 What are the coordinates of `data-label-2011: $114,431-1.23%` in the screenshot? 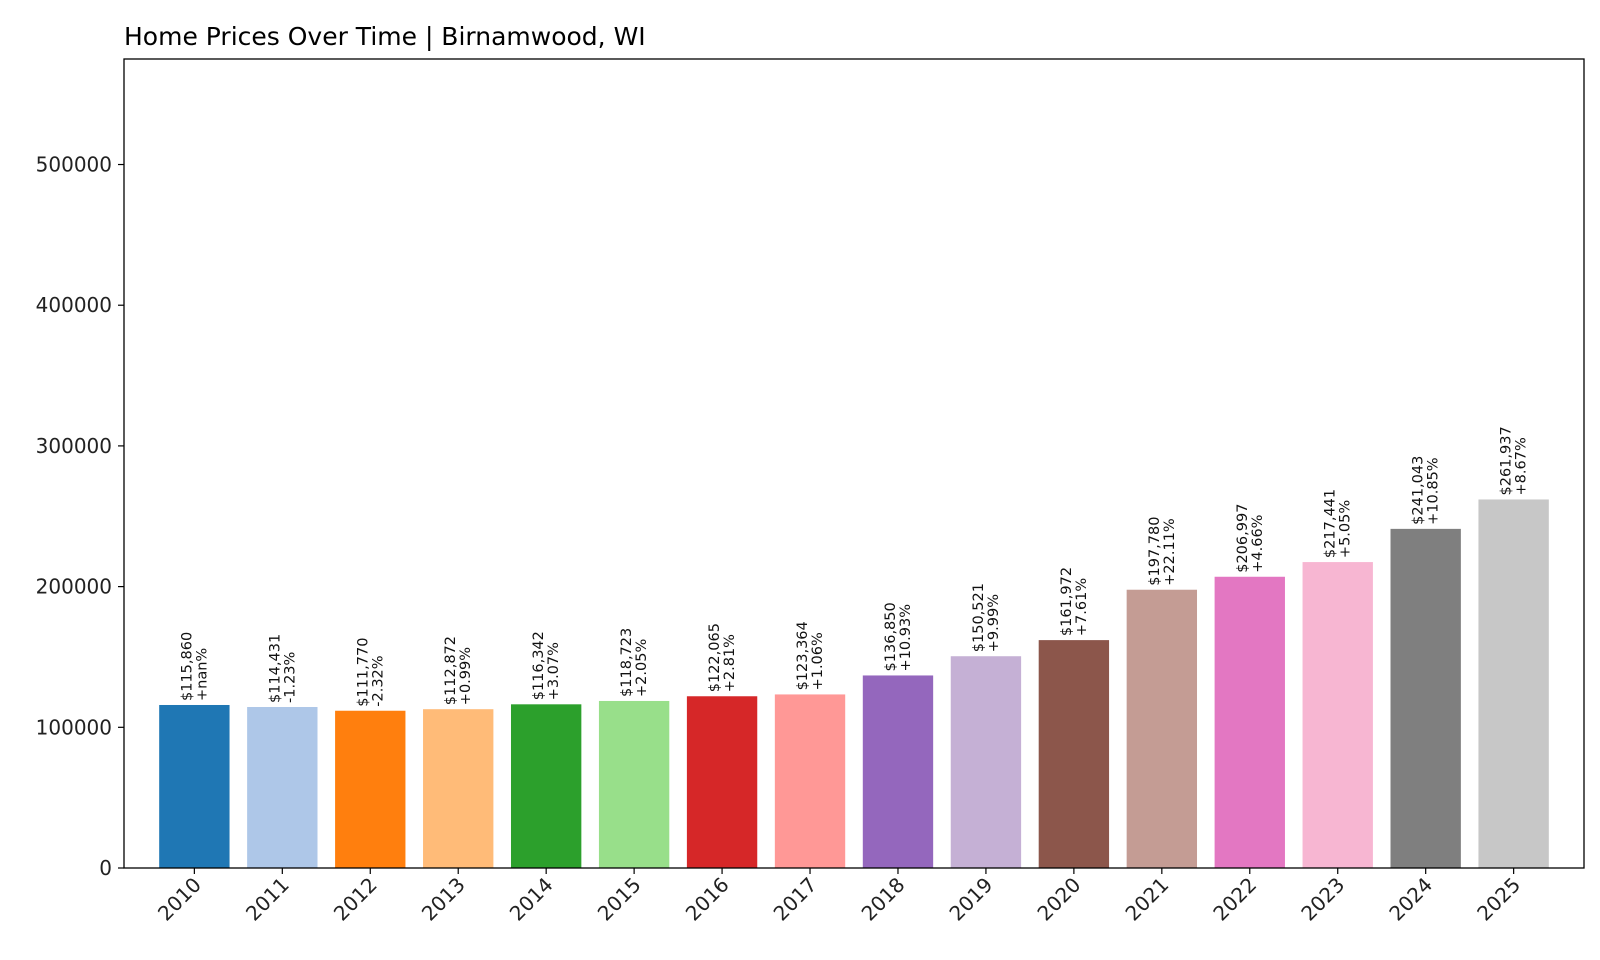 It's located at (282, 668).